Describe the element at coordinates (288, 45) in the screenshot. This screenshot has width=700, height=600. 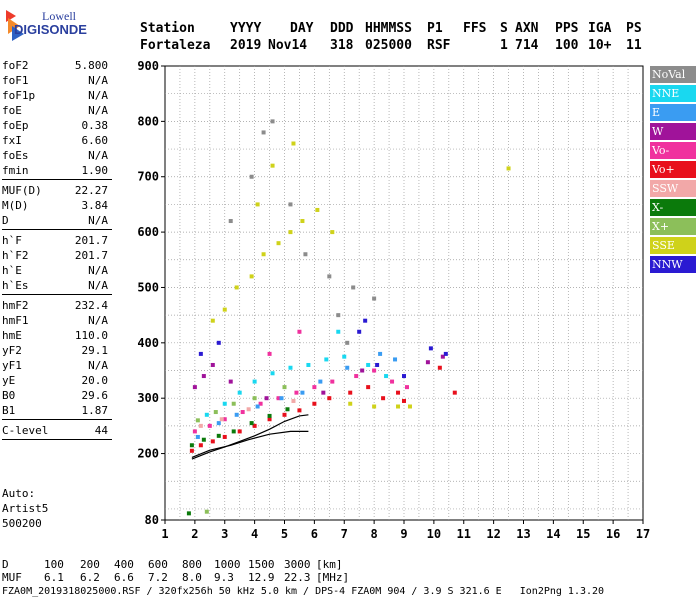
I see `header-value: Nov14` at that location.